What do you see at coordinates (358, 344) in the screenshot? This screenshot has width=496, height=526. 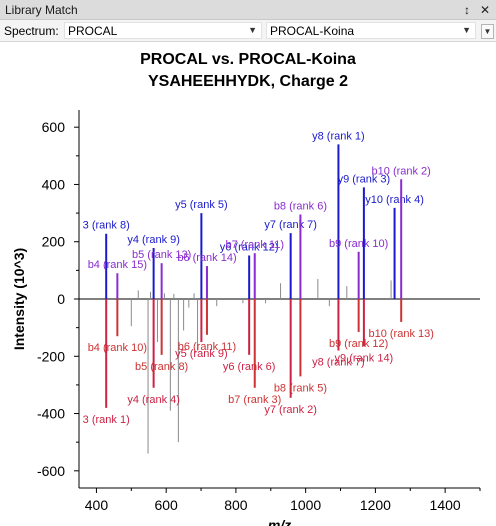 I see `predicted-peak-label: b9 (rank 12)` at bounding box center [358, 344].